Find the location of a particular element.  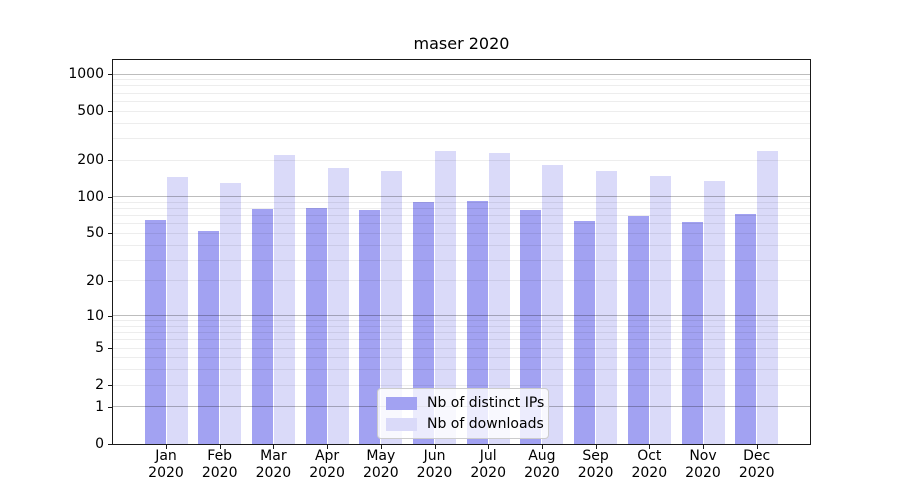

y-tick-label-10: 10 is located at coordinates (95, 315).